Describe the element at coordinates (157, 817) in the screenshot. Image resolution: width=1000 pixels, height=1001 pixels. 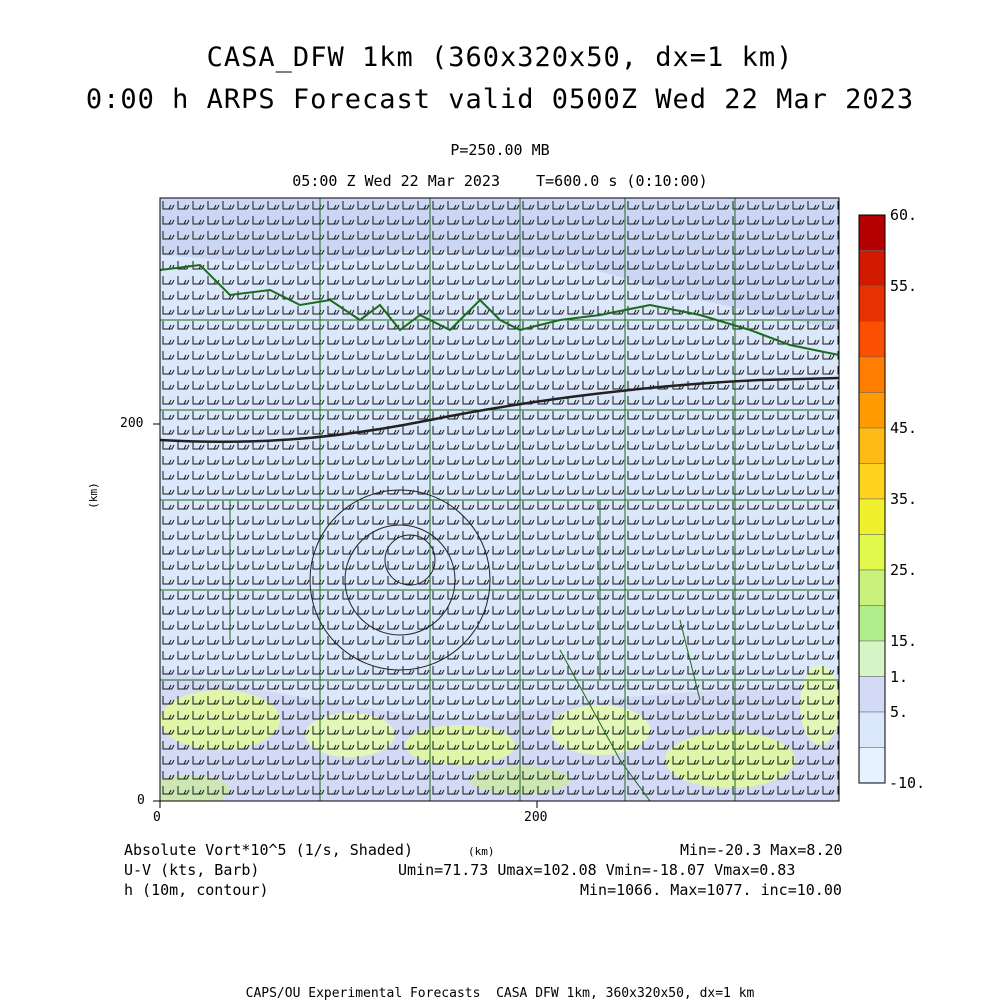
I see `x-tick-0: 0` at that location.